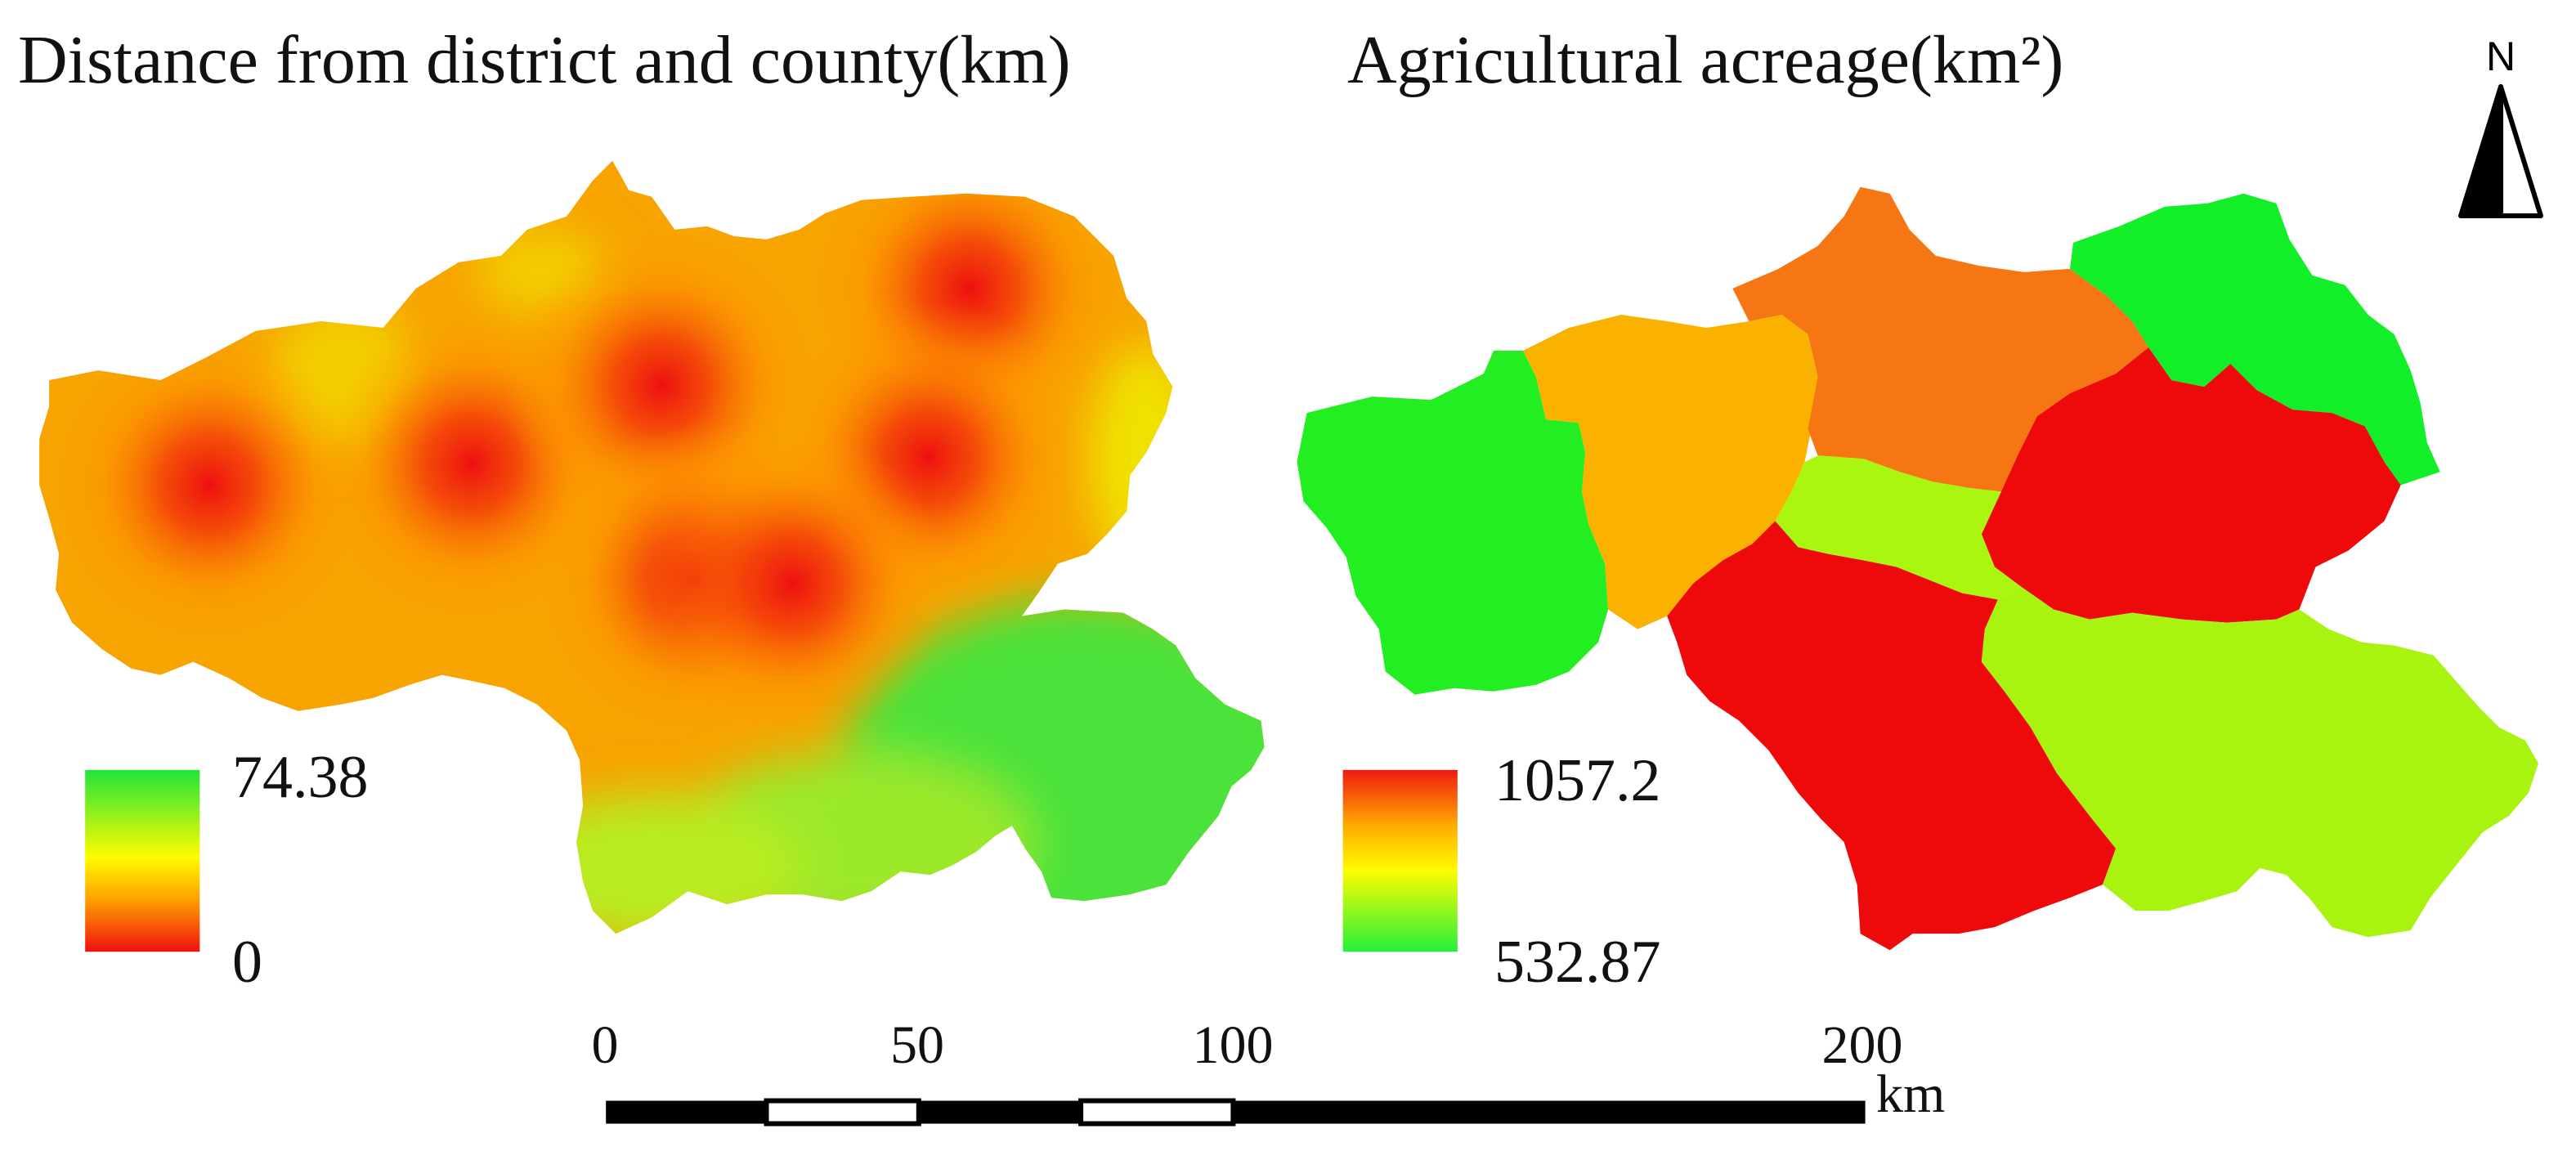  What do you see at coordinates (2260, 762) in the screenshot?
I see `region-southeast` at bounding box center [2260, 762].